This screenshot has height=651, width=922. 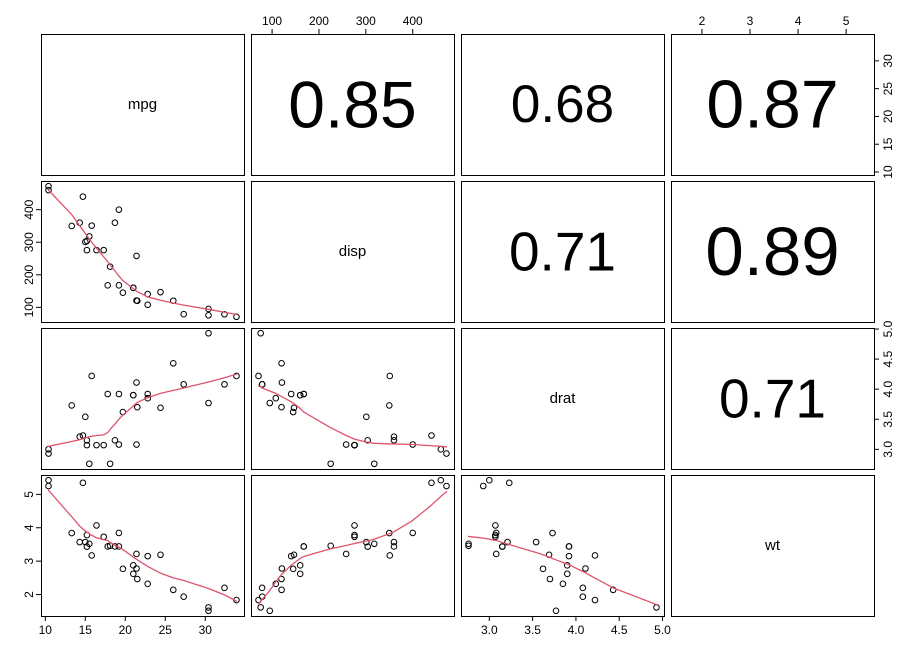 I want to click on axis-tick-label-top-wt: 3, so click(x=750, y=21).